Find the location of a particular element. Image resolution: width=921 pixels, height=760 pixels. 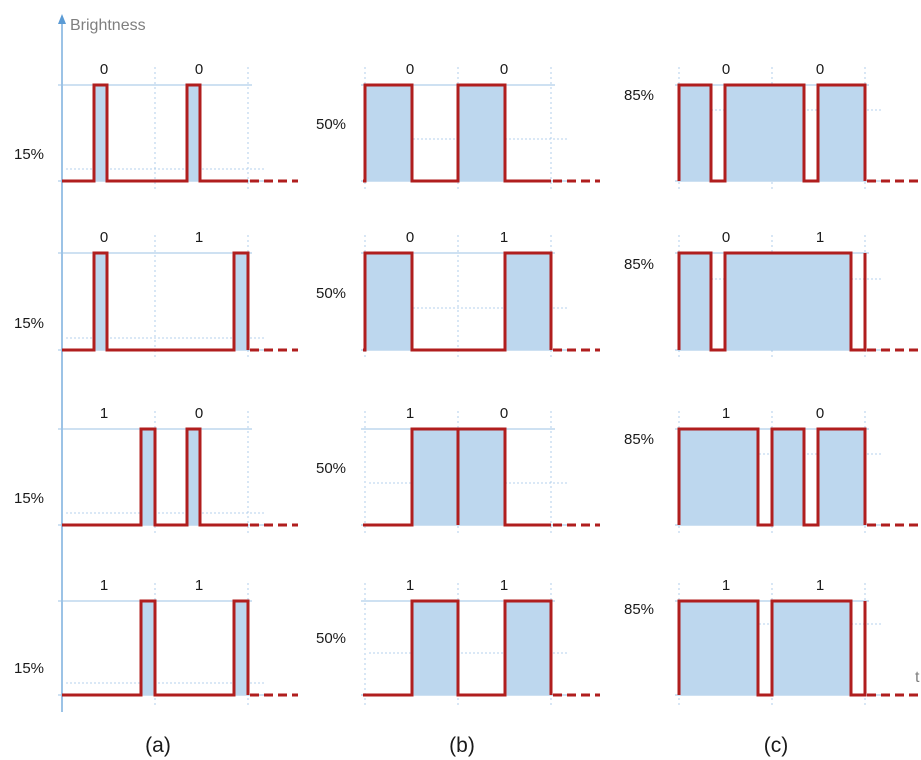

pwm-row: 1 0 85% is located at coordinates (772, 470).